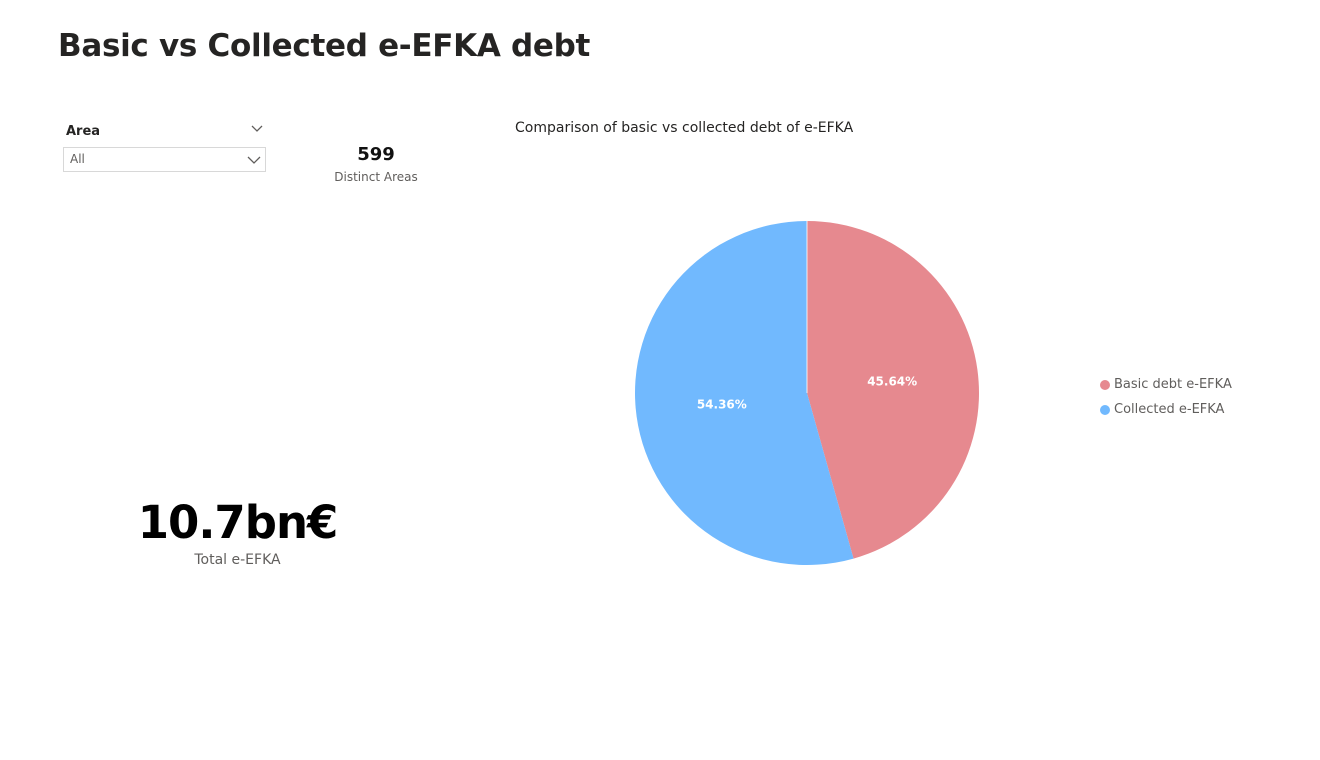 The image size is (1320, 760). I want to click on total-value: 10.7bn€, so click(238, 522).